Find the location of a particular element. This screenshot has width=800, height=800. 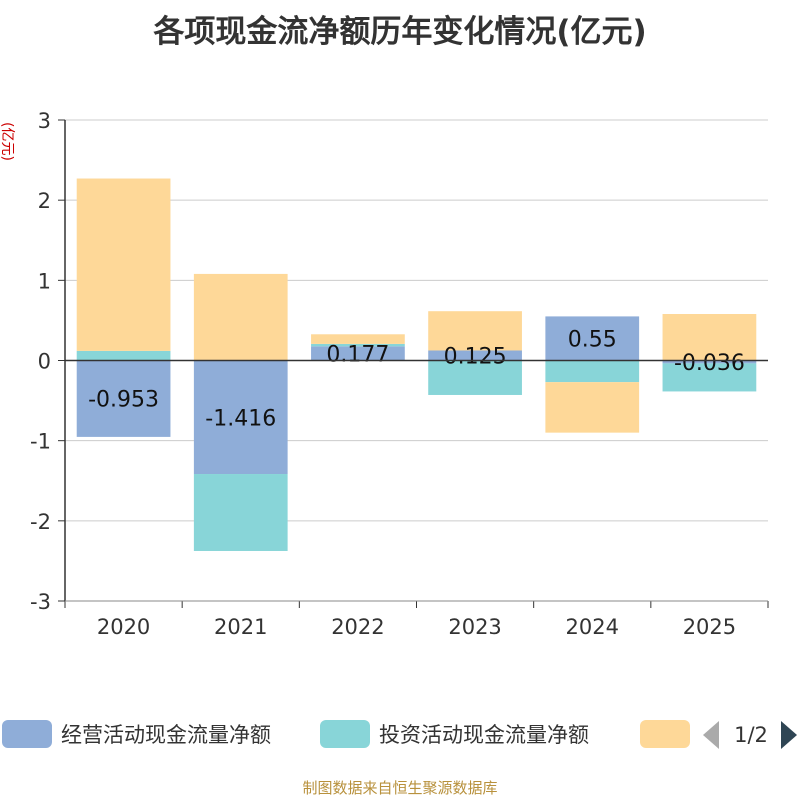

data-label: -0.036 is located at coordinates (709, 363).